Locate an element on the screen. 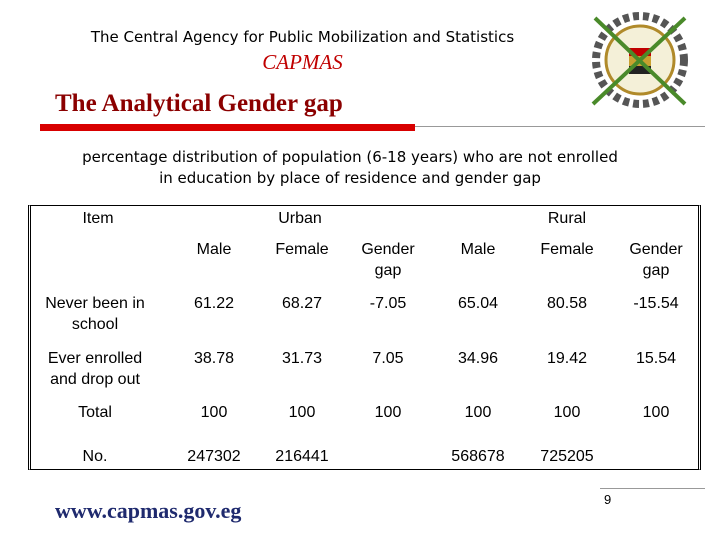 The width and height of the screenshot is (720, 540). group-header: Item is located at coordinates (98, 218).